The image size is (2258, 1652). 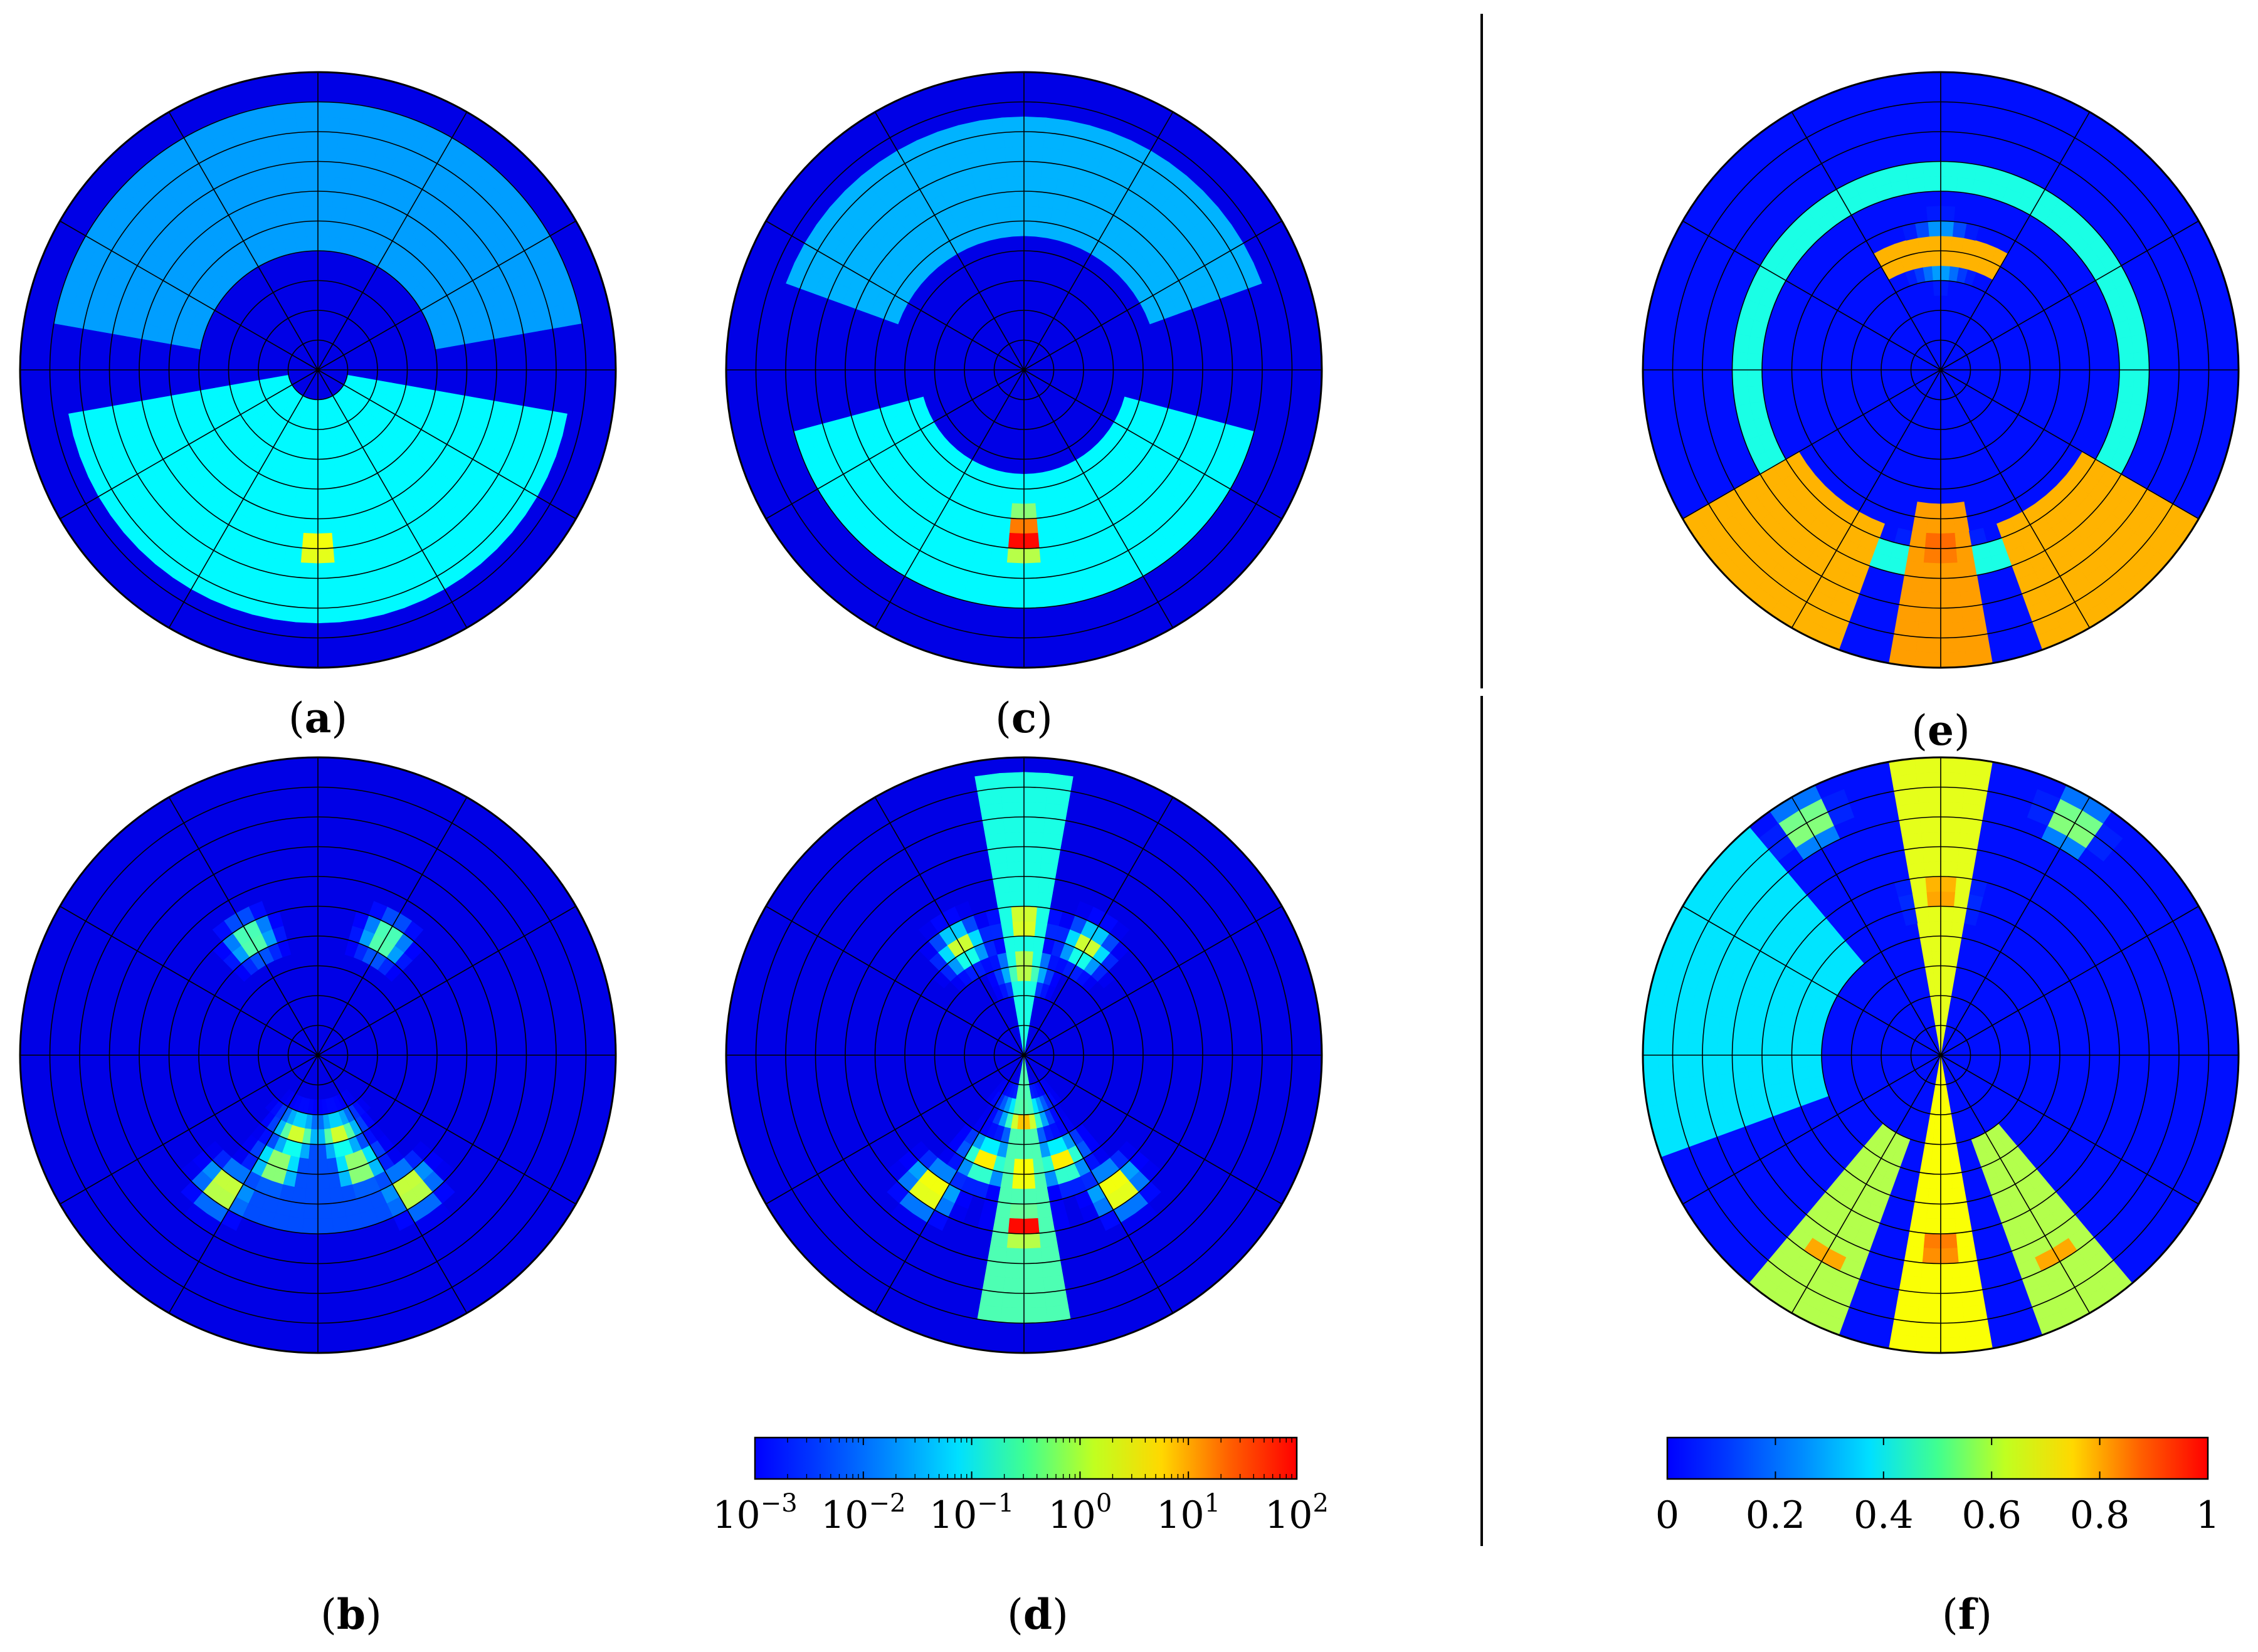 What do you see at coordinates (1967, 1614) in the screenshot?
I see `label-f: (f)` at bounding box center [1967, 1614].